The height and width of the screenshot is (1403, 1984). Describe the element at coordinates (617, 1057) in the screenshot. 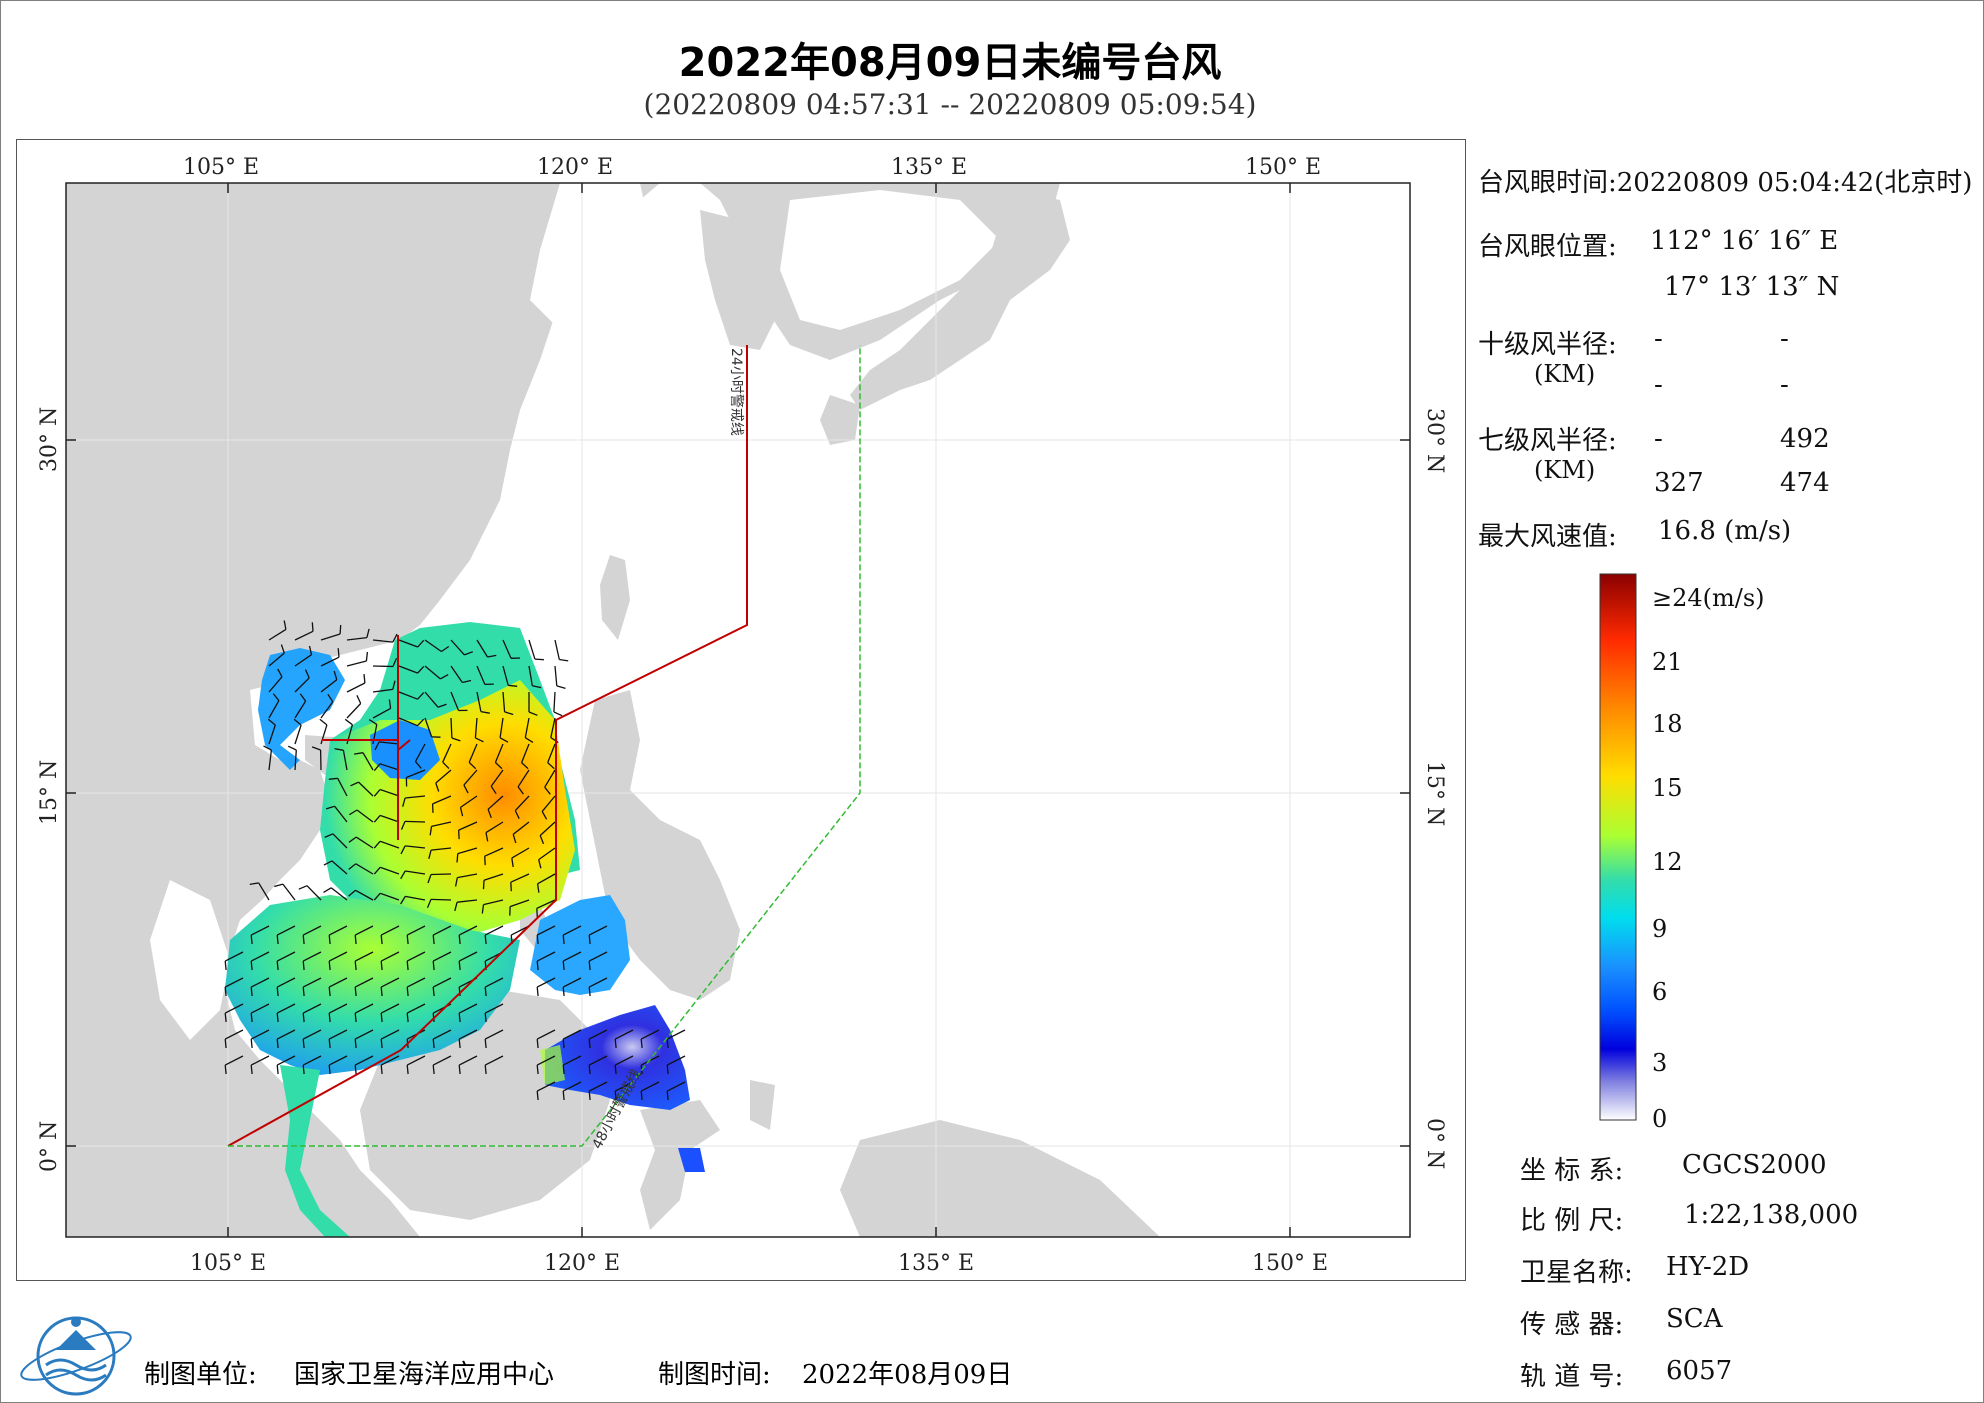

I see `swath-blue-patch` at that location.